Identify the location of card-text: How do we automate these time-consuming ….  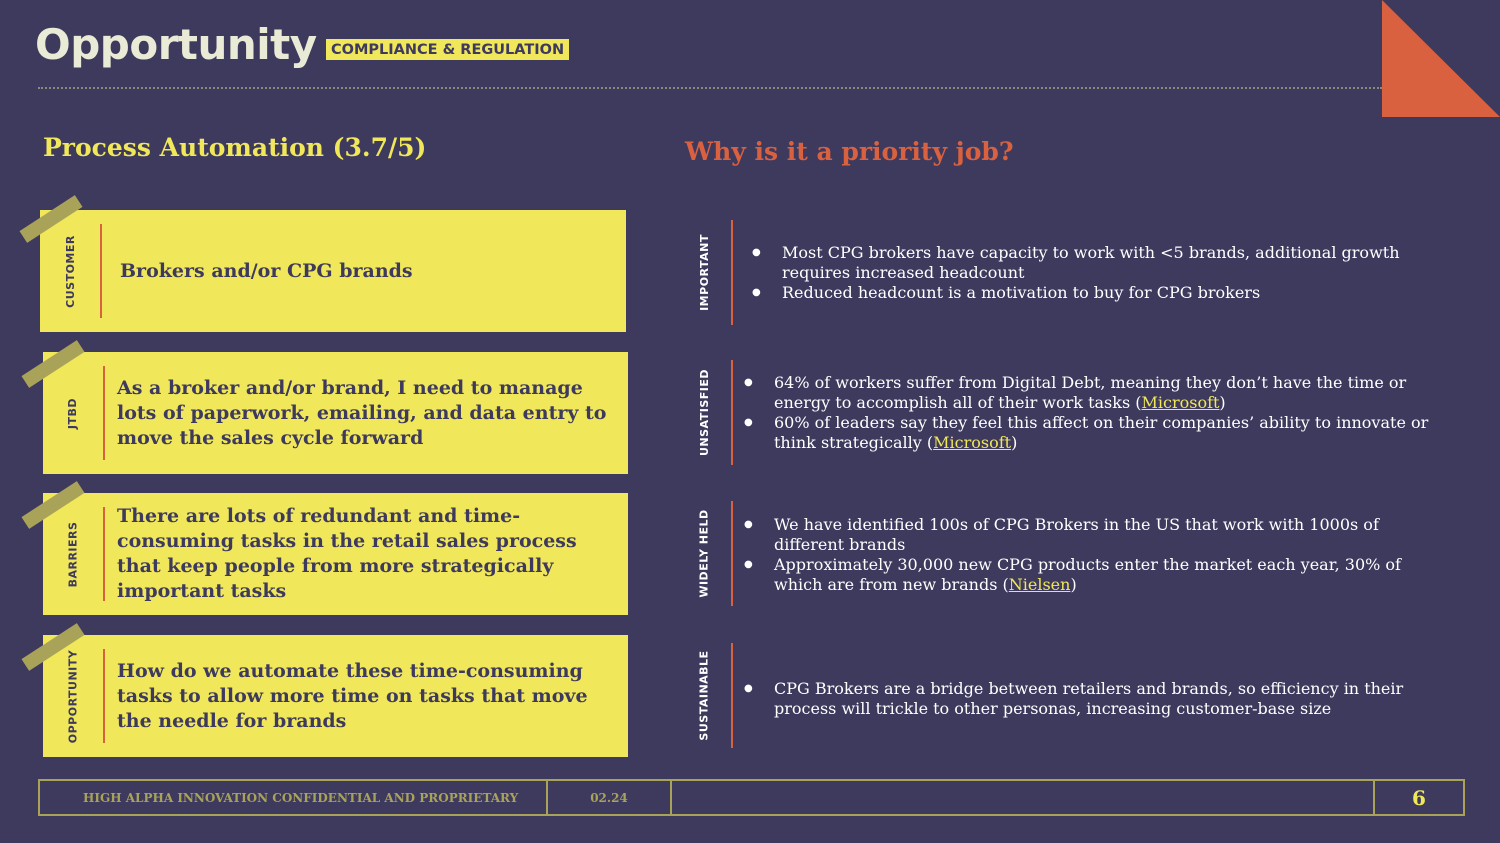
(352, 695).